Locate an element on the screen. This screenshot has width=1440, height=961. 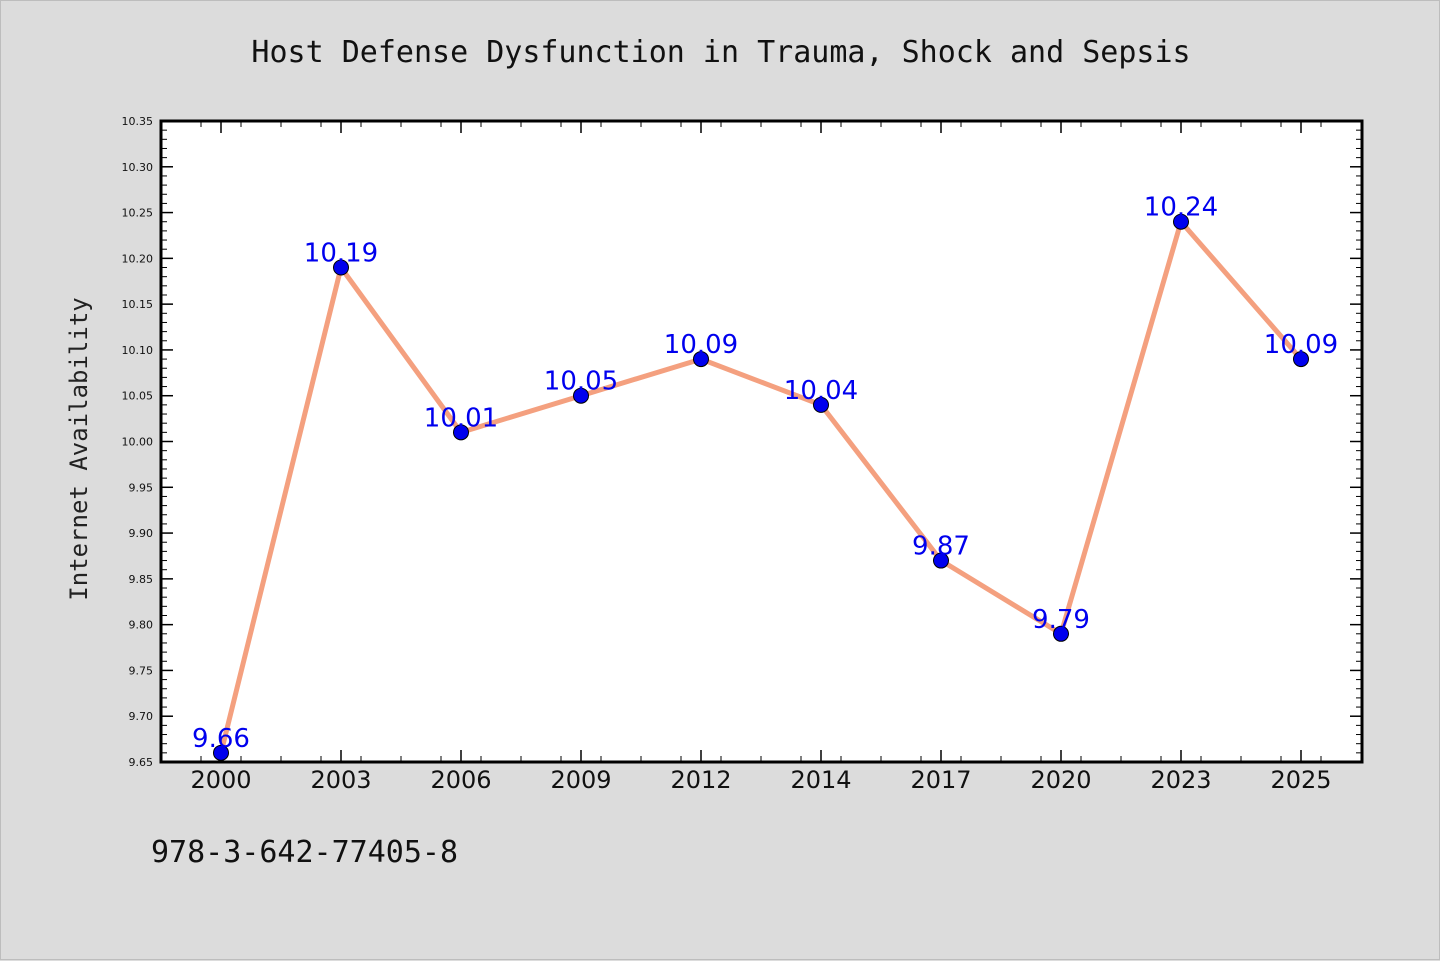
x-tick-label: 2012 is located at coordinates (700, 780).